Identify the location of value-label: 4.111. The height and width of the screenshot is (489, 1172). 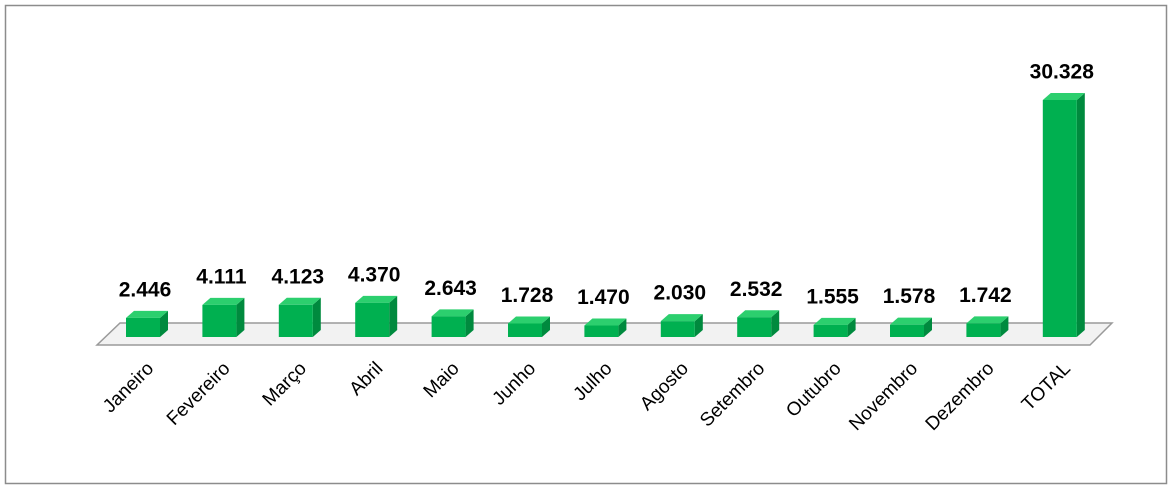
(221, 276).